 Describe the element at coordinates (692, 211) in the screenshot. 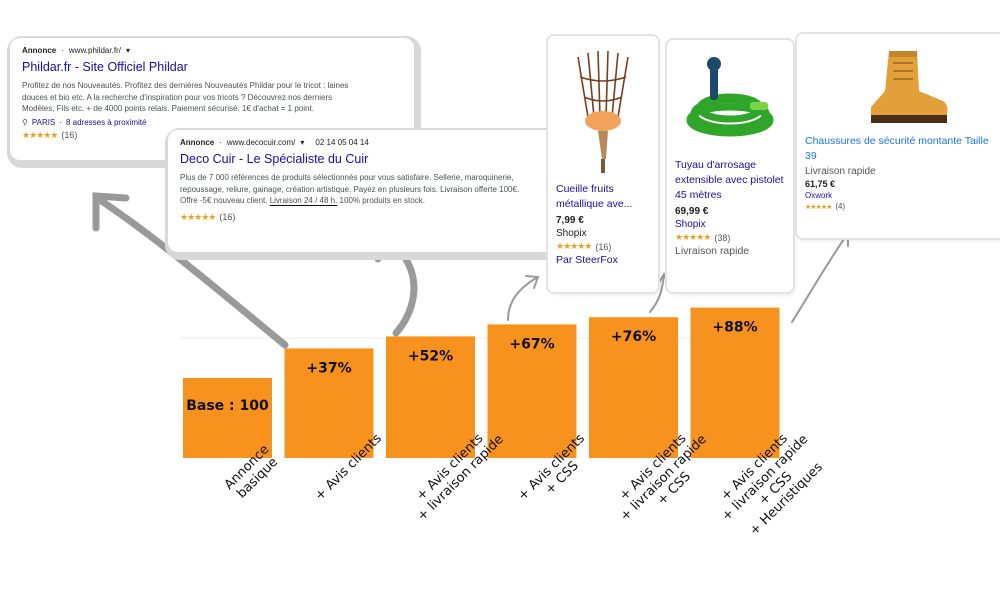

I see `product-price: 69,99 €` at that location.